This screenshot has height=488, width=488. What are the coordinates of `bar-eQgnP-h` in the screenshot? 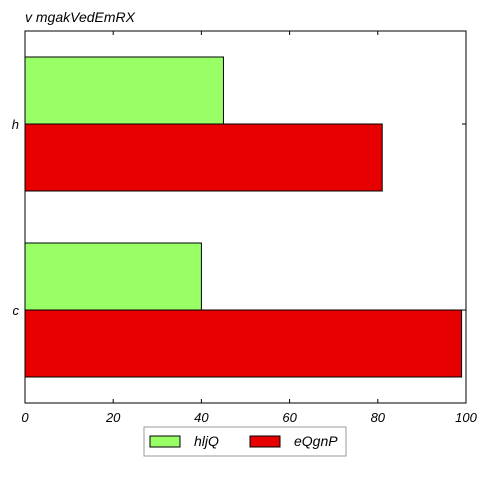 It's located at (203, 157).